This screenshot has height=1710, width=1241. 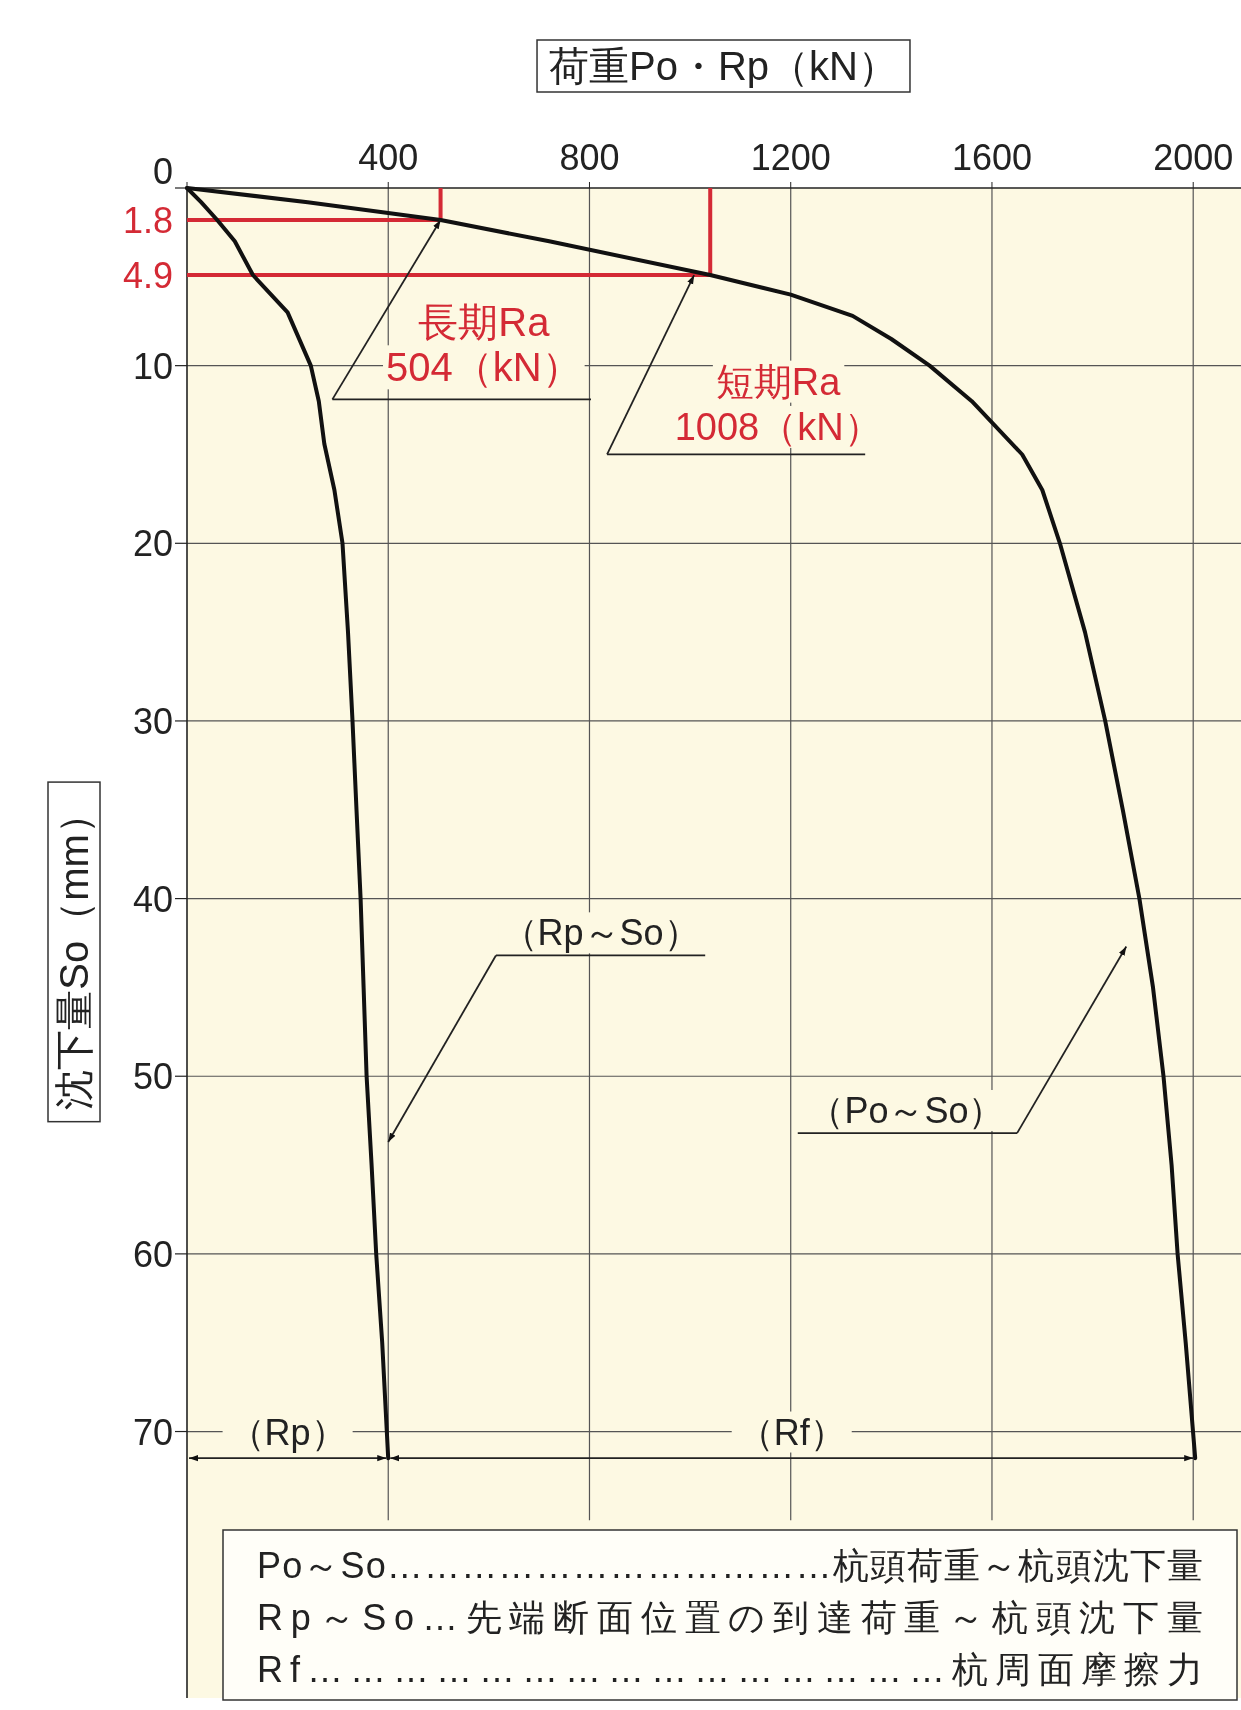 What do you see at coordinates (152, 1432) in the screenshot?
I see `y-tick-label: 70` at bounding box center [152, 1432].